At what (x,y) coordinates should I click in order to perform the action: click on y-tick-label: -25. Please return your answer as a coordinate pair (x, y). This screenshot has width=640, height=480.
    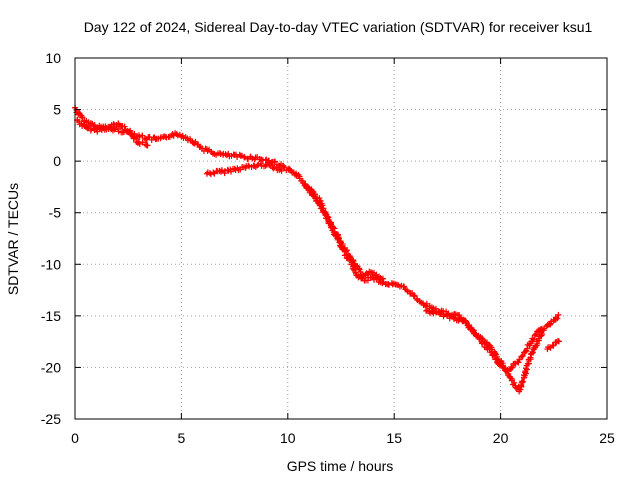
    Looking at the image, I should click on (51, 419).